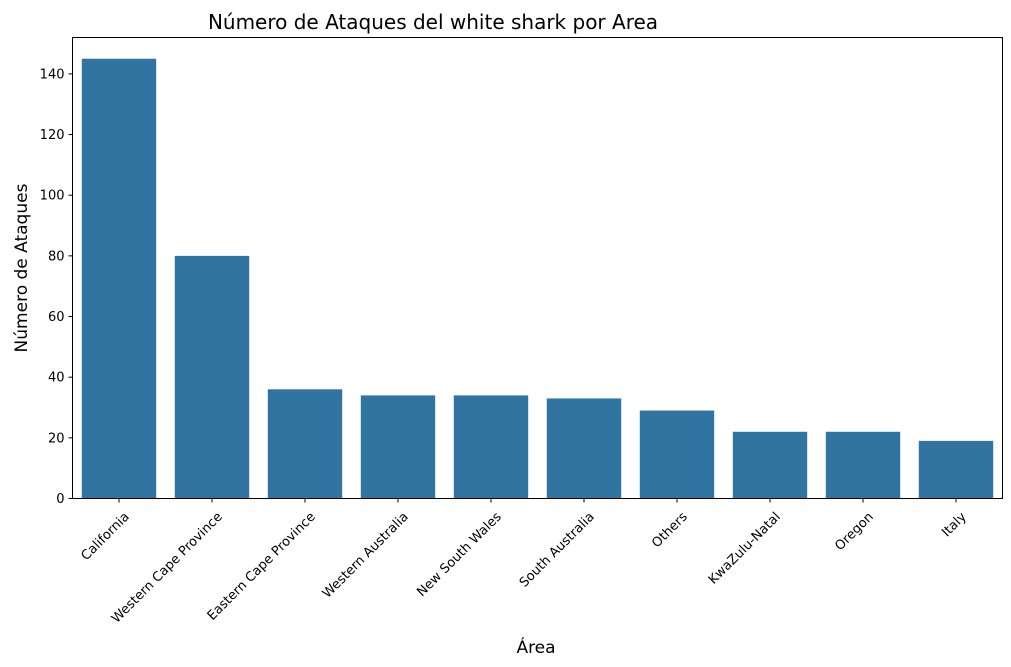  I want to click on x-tick-label: KwaZulu-Natal, so click(745, 549).